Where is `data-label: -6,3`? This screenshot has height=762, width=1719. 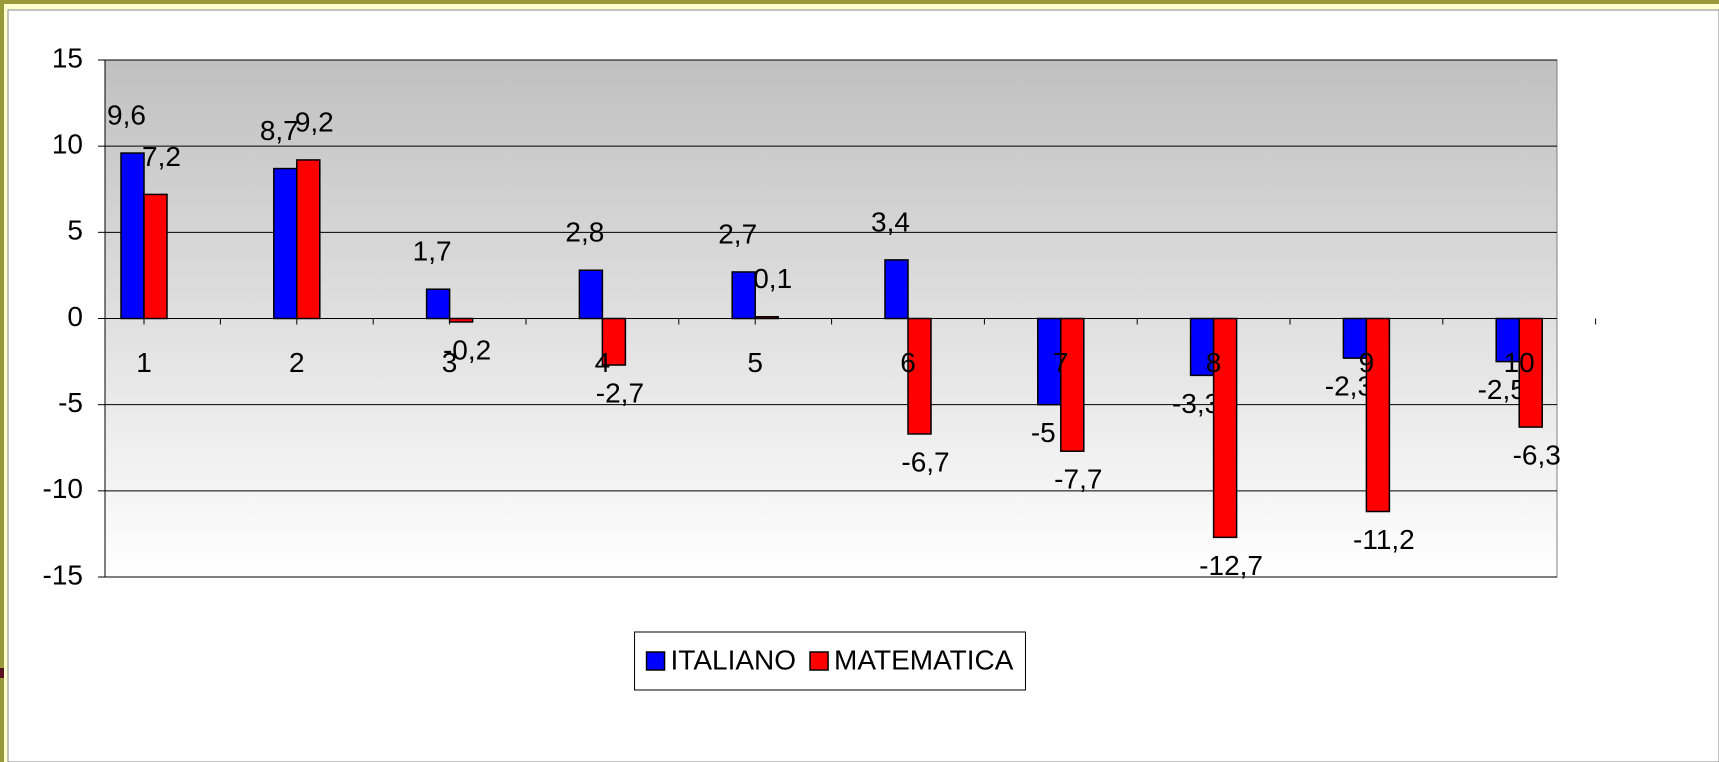
data-label: -6,3 is located at coordinates (1537, 454).